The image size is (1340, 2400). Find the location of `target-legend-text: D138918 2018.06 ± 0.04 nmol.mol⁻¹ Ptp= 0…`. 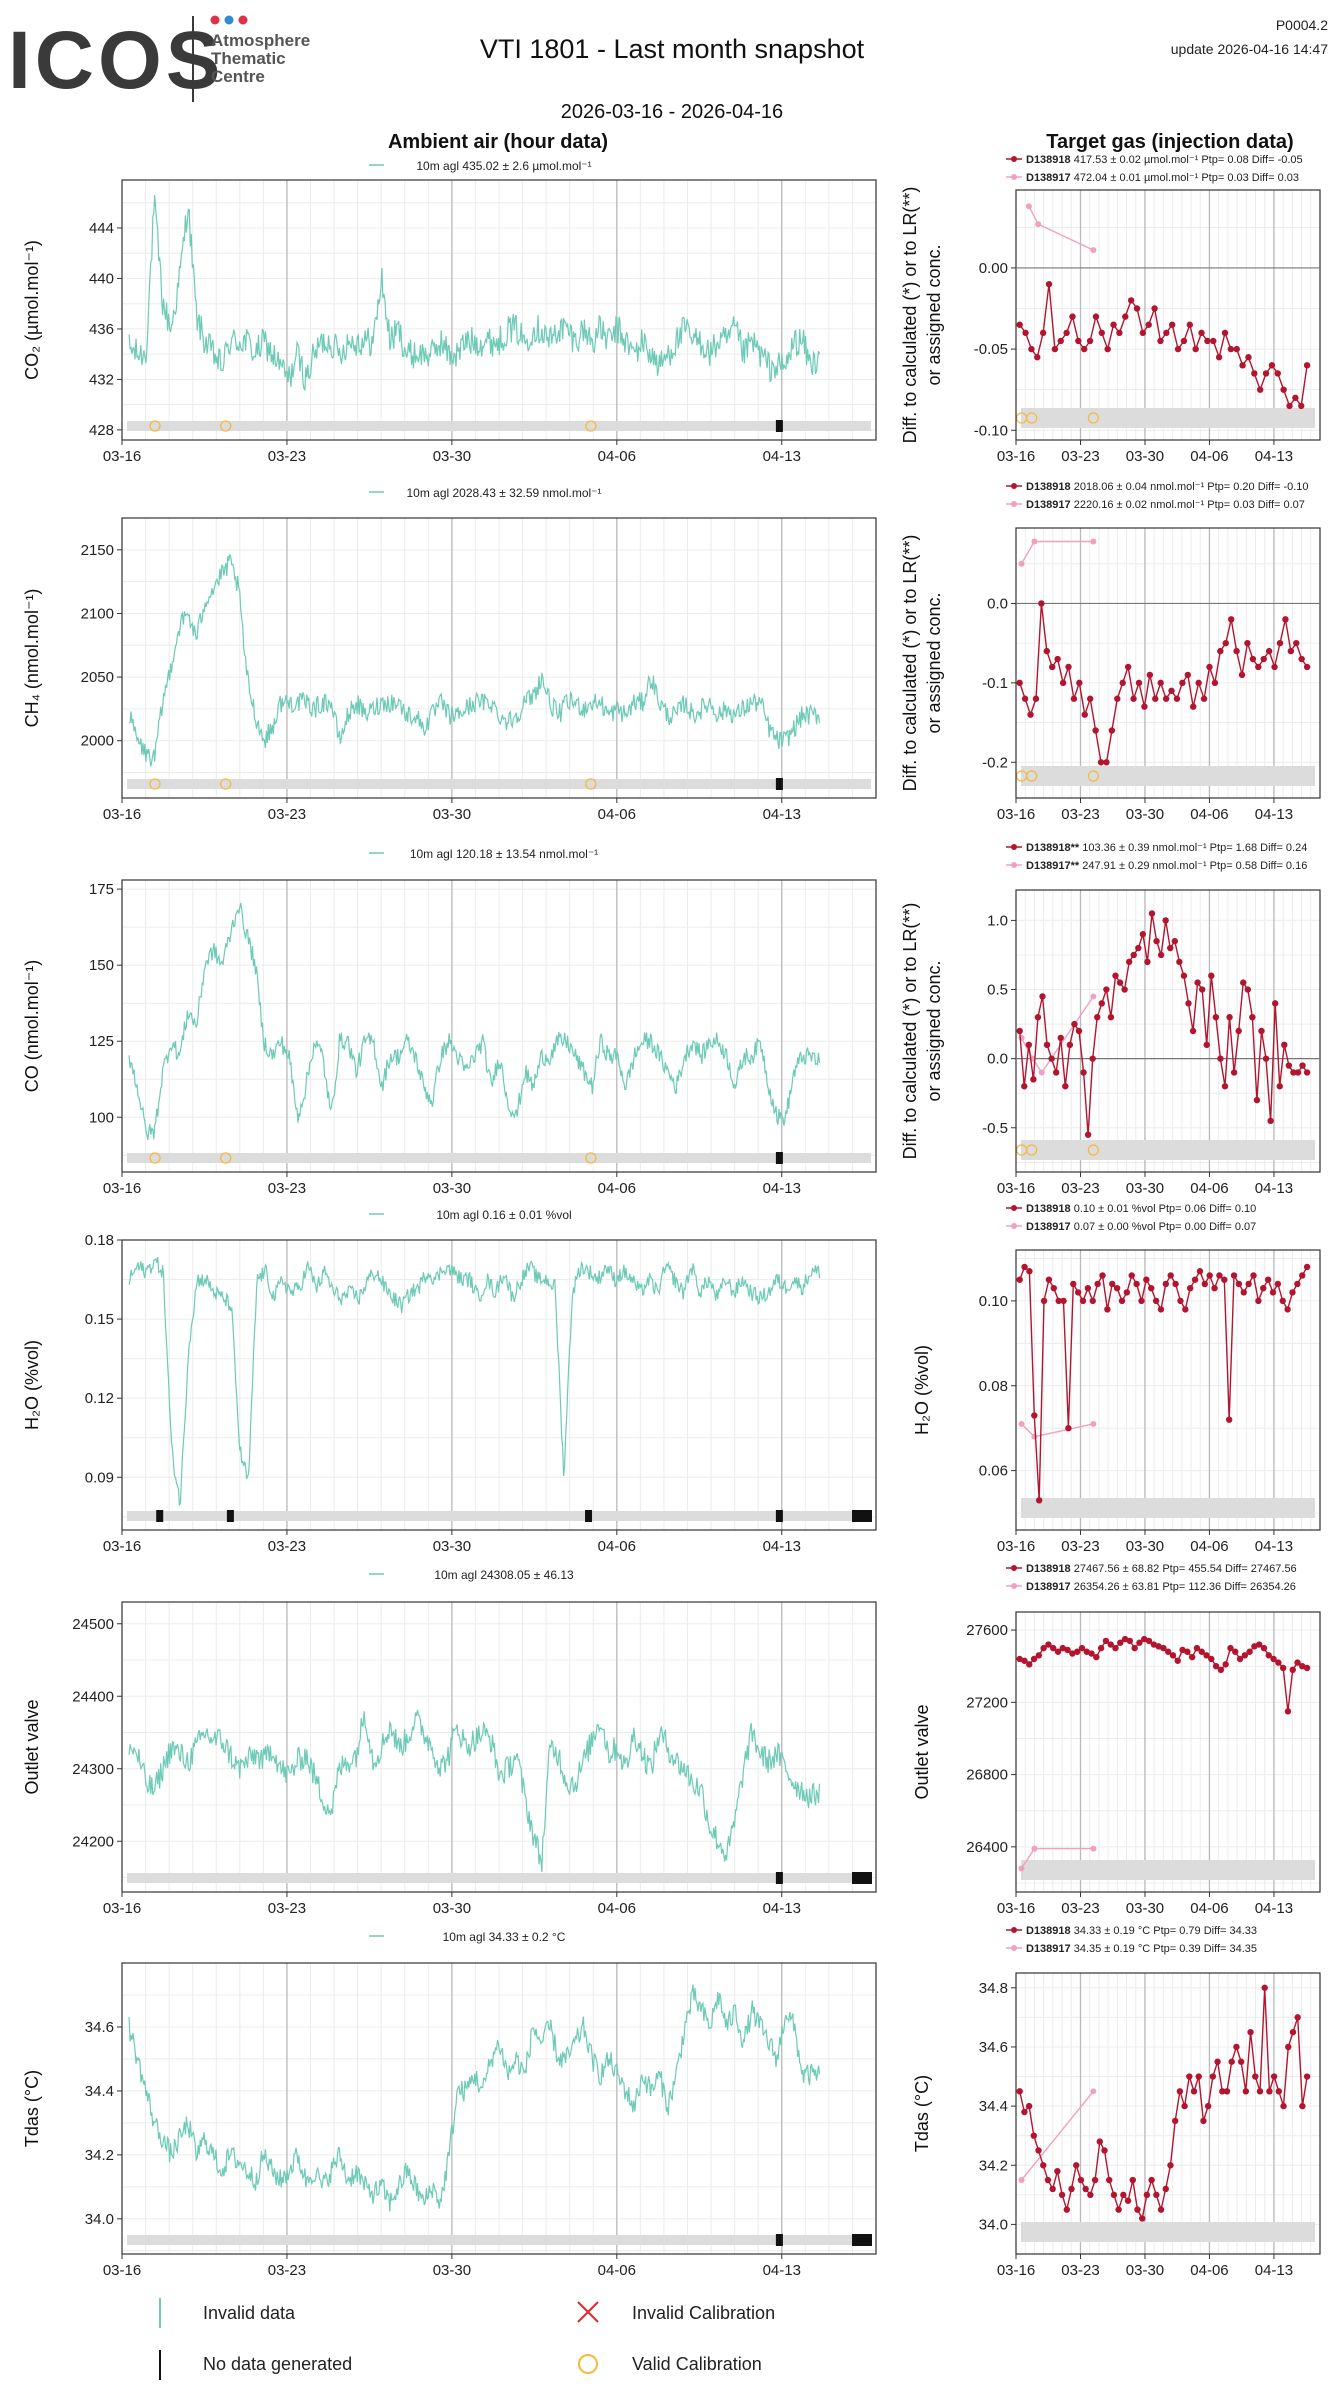

target-legend-text: D138918 2018.06 ± 0.04 nmol.mol⁻¹ Ptp= 0… is located at coordinates (1167, 487).